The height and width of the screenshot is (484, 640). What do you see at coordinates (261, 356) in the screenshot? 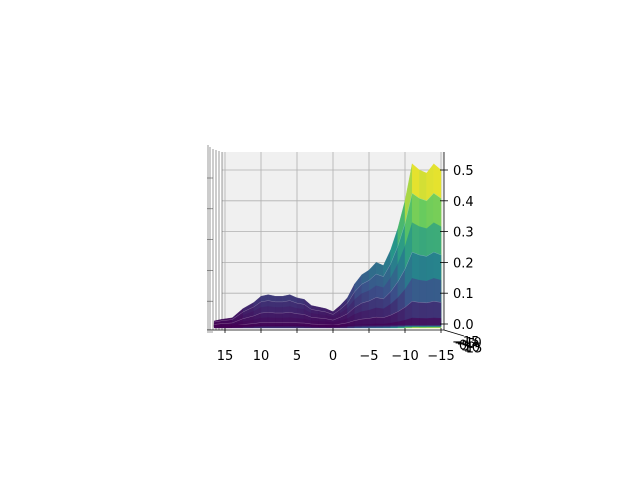
I see `x-tick-label: 10` at bounding box center [261, 356].